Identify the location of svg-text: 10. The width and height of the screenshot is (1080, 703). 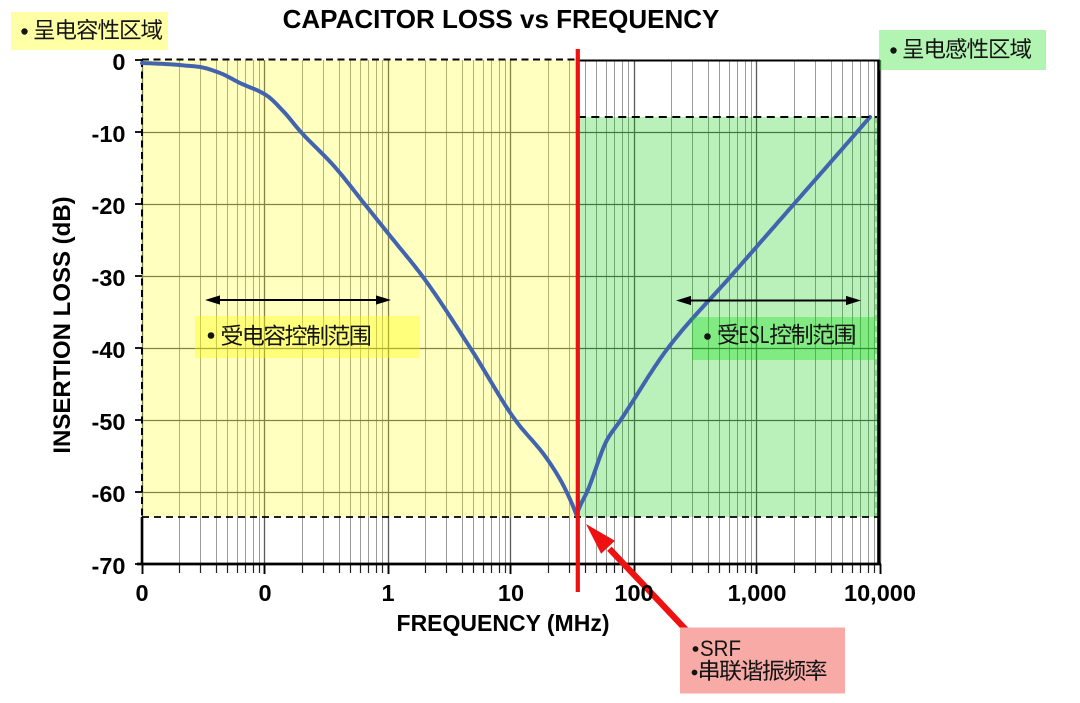
(511, 593).